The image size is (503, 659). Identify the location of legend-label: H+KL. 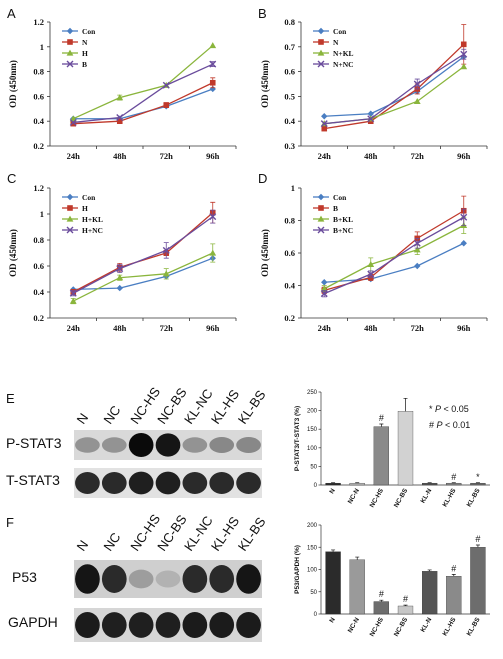
(92, 219).